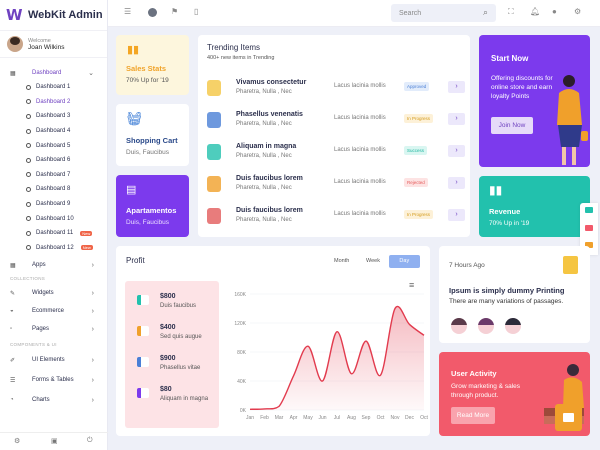  I want to click on join-now-button: Join Now, so click(512, 125).